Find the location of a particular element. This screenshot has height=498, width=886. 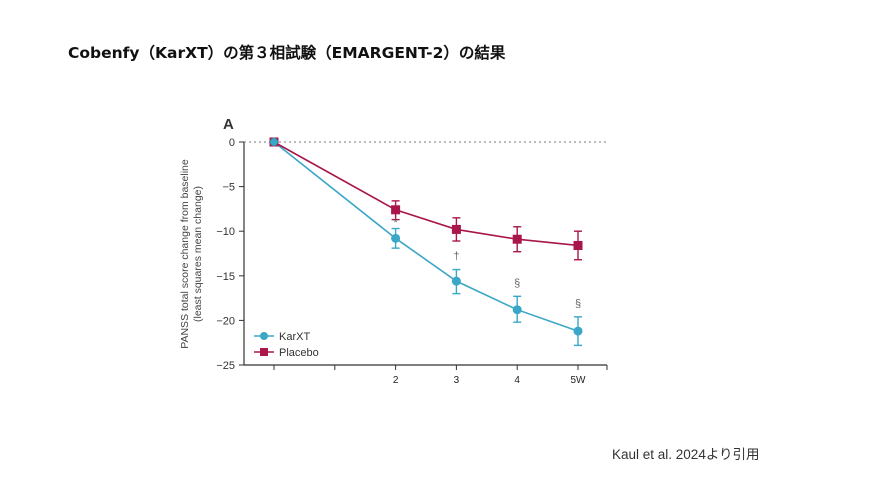

series-placebo is located at coordinates (428, 201).